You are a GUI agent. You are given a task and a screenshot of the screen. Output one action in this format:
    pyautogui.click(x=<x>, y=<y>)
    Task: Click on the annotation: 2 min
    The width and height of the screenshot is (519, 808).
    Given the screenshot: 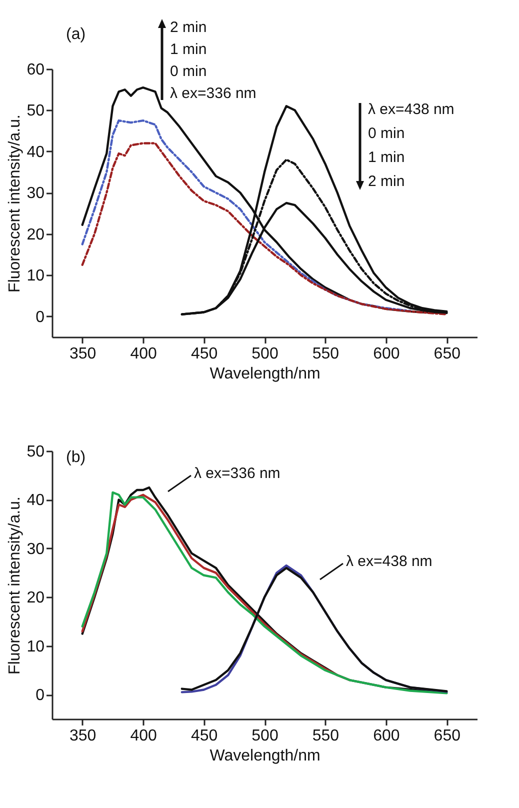 What is the action you would take?
    pyautogui.click(x=386, y=181)
    